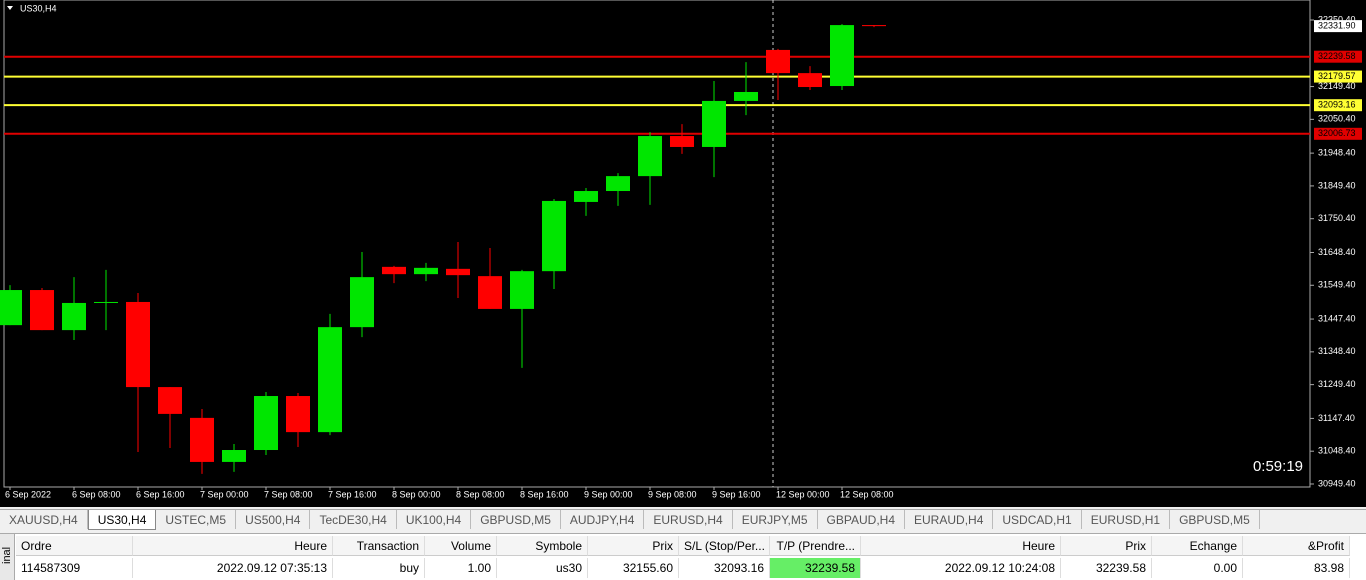  What do you see at coordinates (961, 568) in the screenshot?
I see `table-cell: 2022.09.12 10:24:08` at bounding box center [961, 568].